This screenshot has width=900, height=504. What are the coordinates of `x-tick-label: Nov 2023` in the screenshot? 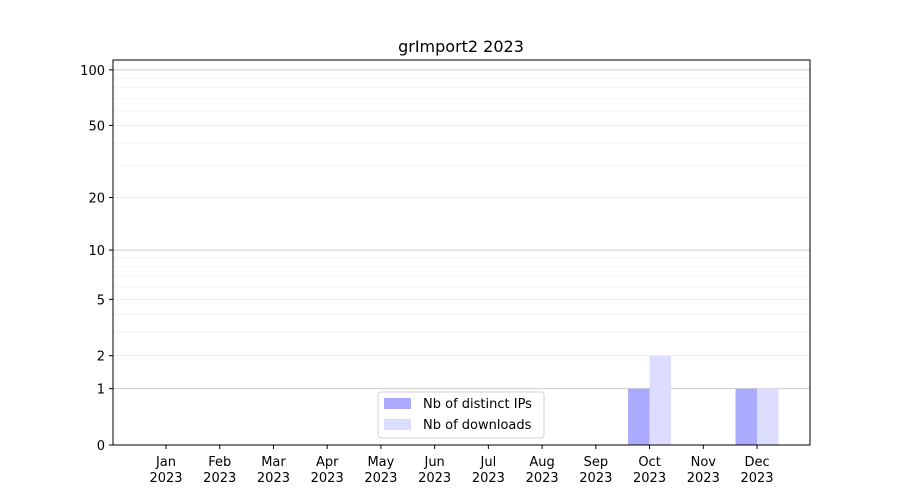 It's located at (703, 470).